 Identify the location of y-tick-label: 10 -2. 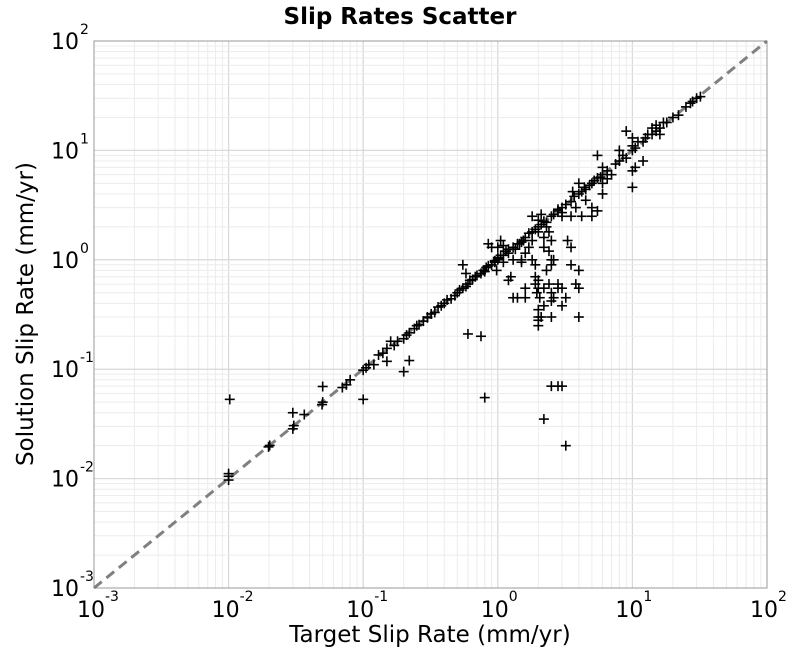
(72, 476).